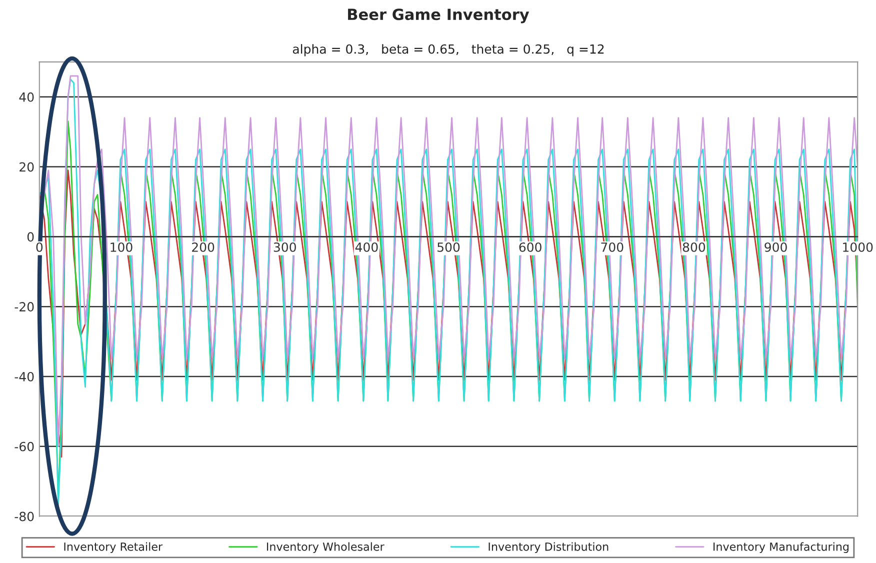  Describe the element at coordinates (24, 517) in the screenshot. I see `y-tick-label: -80` at that location.